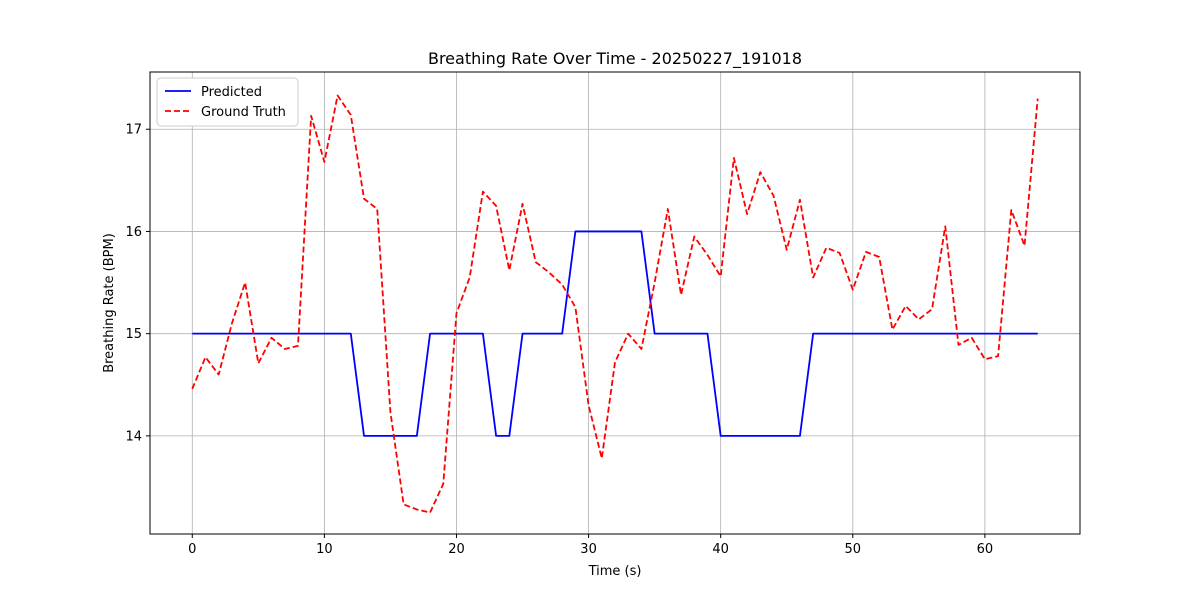  Describe the element at coordinates (133, 436) in the screenshot. I see `y-tick-label: 14` at that location.